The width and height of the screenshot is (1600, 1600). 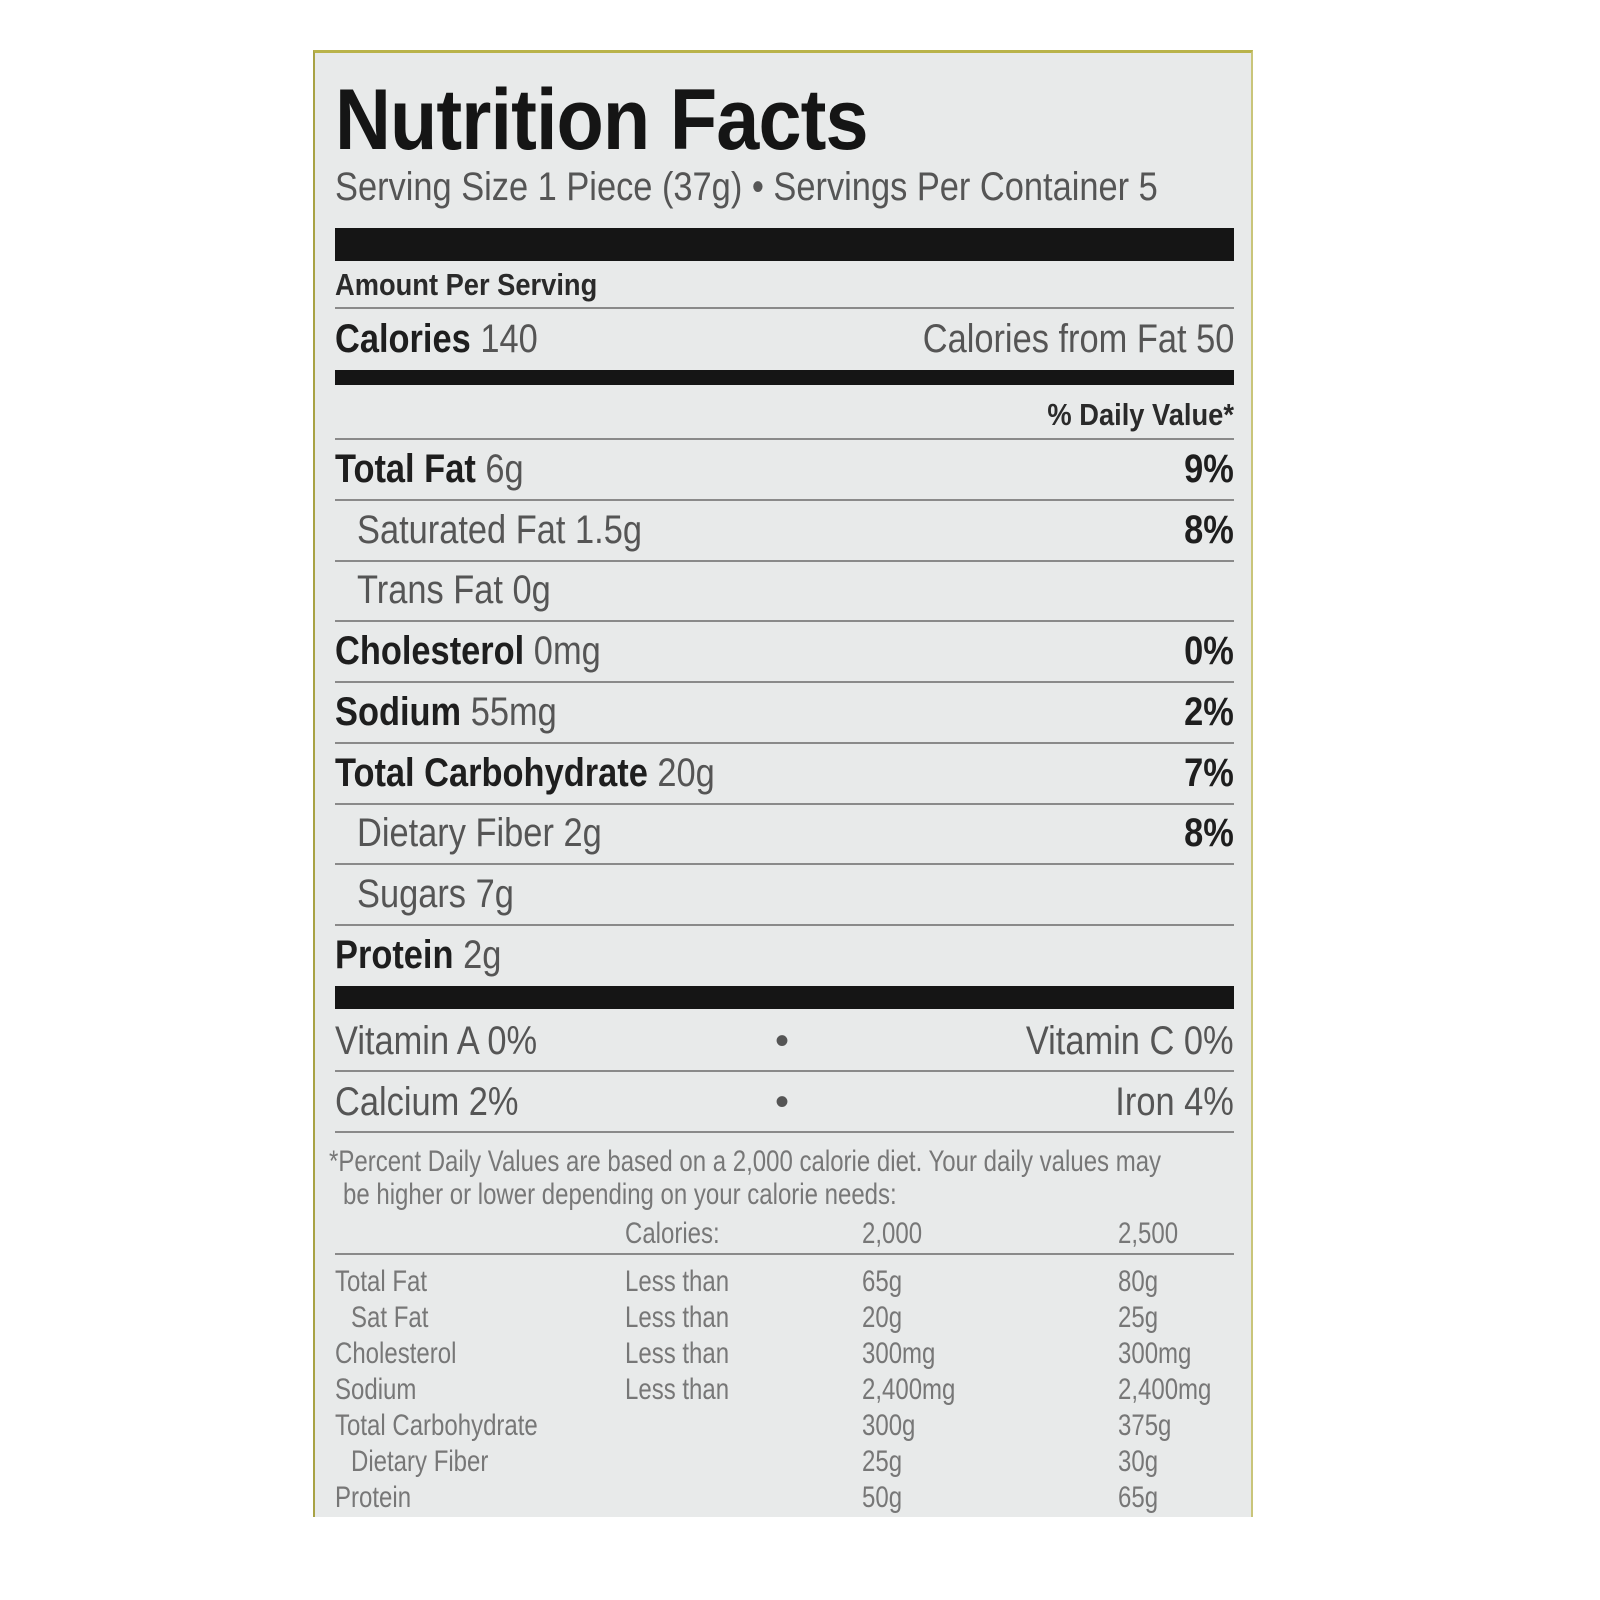 What do you see at coordinates (784, 833) in the screenshot?
I see `nutrient-row: Dietary Fiber 2g 8%` at bounding box center [784, 833].